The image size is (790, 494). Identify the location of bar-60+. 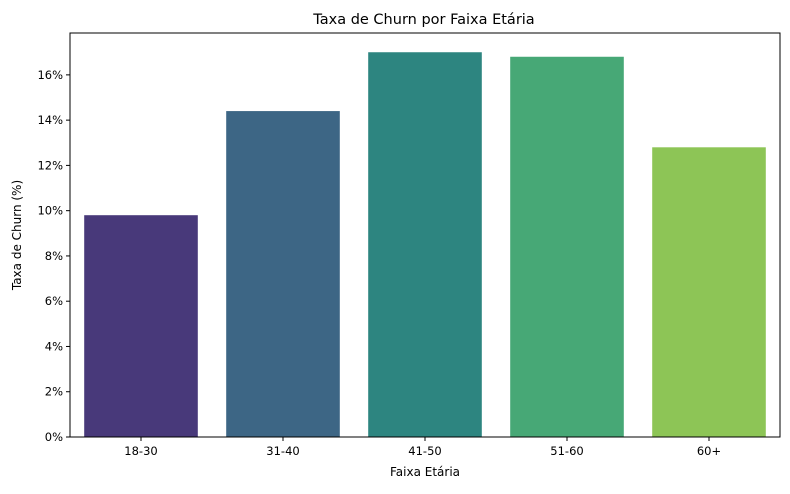
(709, 292).